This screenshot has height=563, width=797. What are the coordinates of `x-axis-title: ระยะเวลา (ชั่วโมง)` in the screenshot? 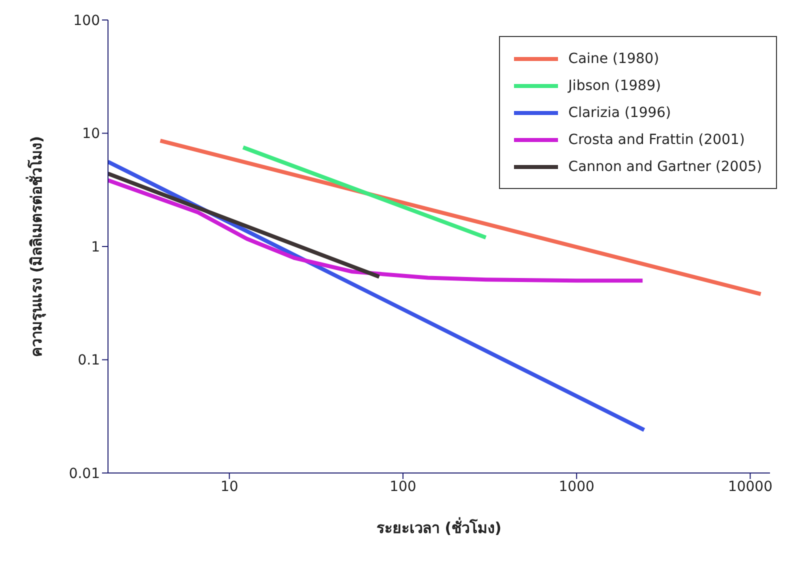 It's located at (439, 527).